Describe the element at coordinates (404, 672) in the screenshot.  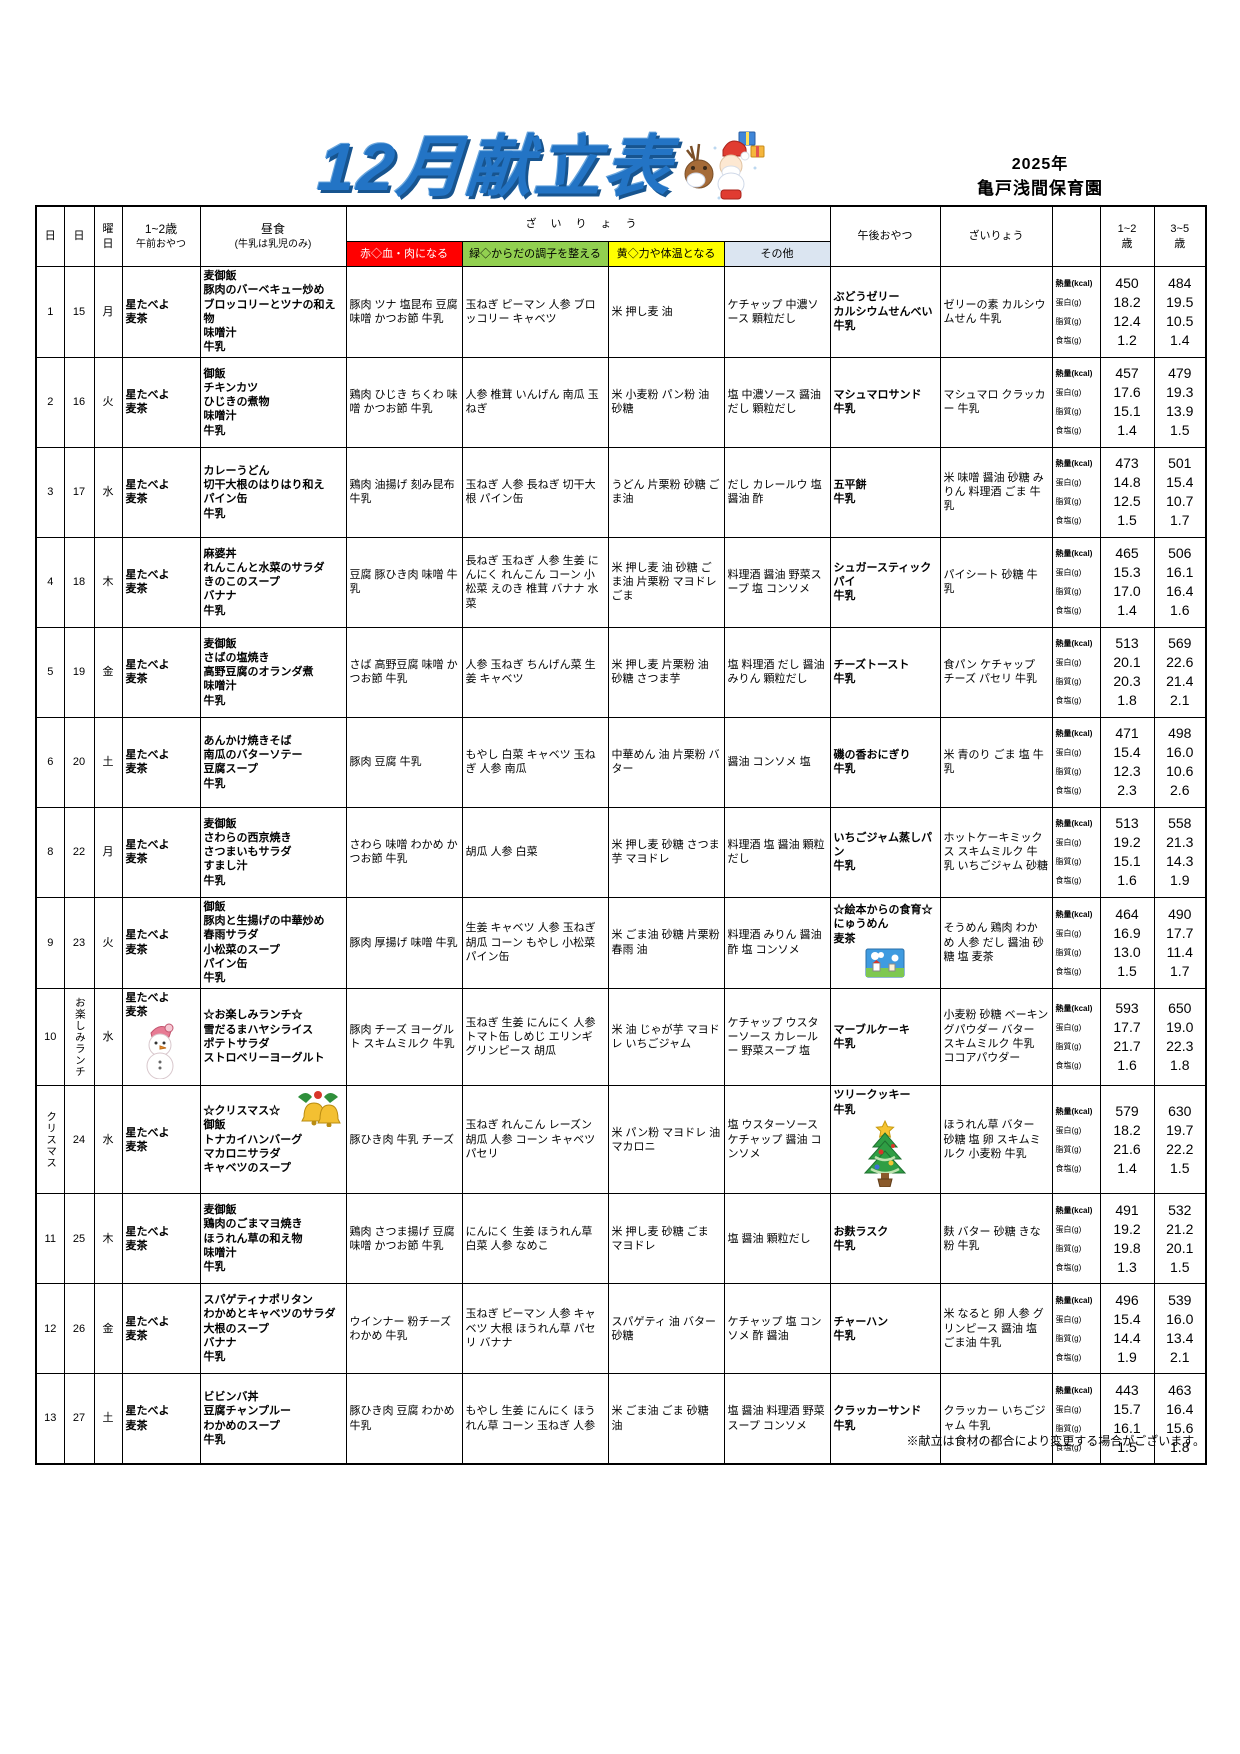
I see `red-ingredients-cell: さば 高野豆腐 味噌 かつお節 牛乳` at that location.